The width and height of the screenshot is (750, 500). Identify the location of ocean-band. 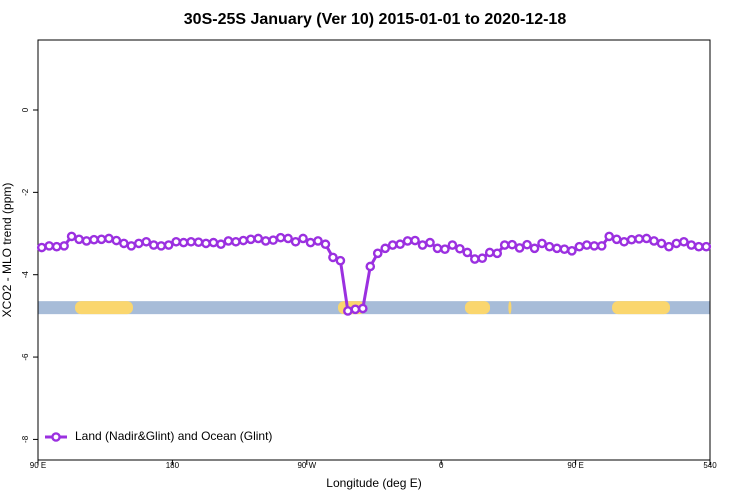
(374, 308).